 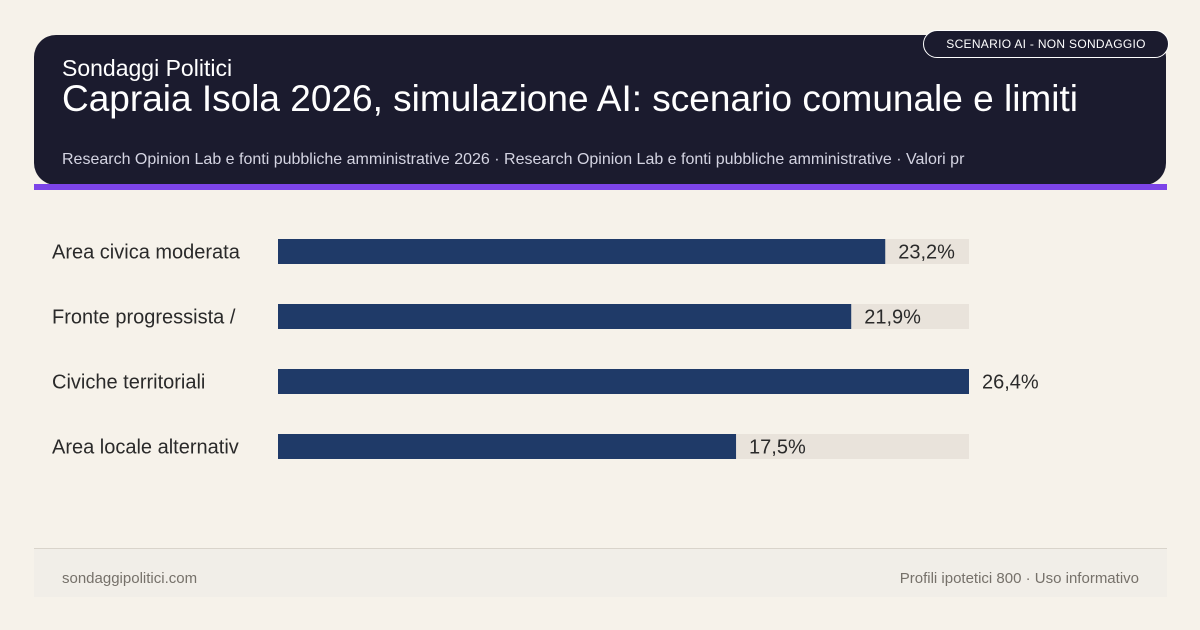 What do you see at coordinates (144, 318) in the screenshot?
I see `category-label: Fronte progressista /` at bounding box center [144, 318].